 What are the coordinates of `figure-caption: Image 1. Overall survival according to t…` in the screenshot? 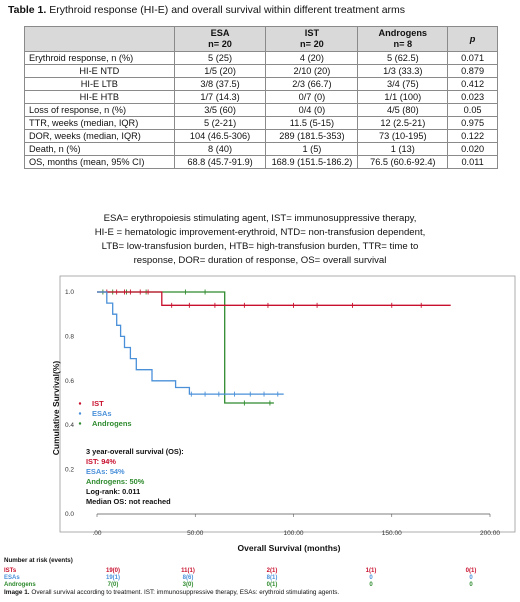 It's located at (171, 592).